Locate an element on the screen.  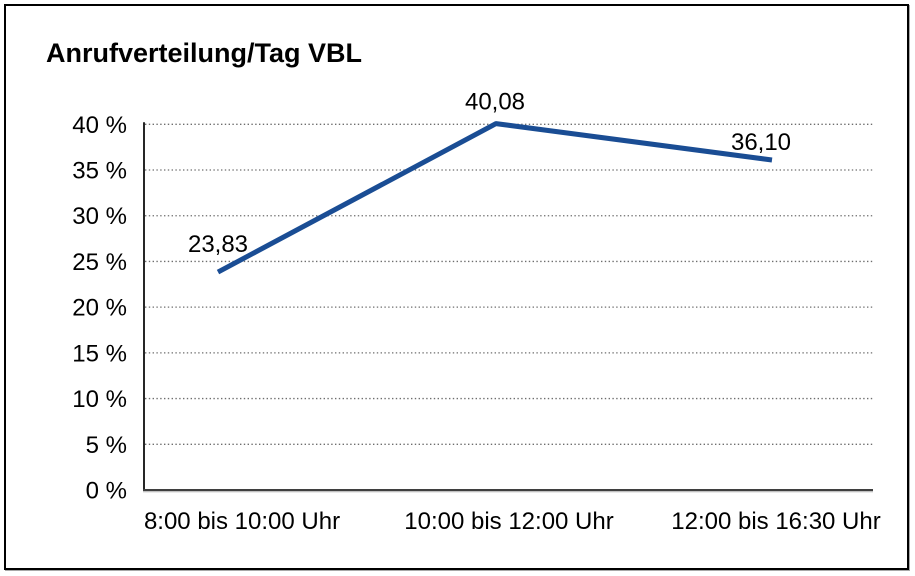
y-tick-label: 25 % is located at coordinates (99, 262).